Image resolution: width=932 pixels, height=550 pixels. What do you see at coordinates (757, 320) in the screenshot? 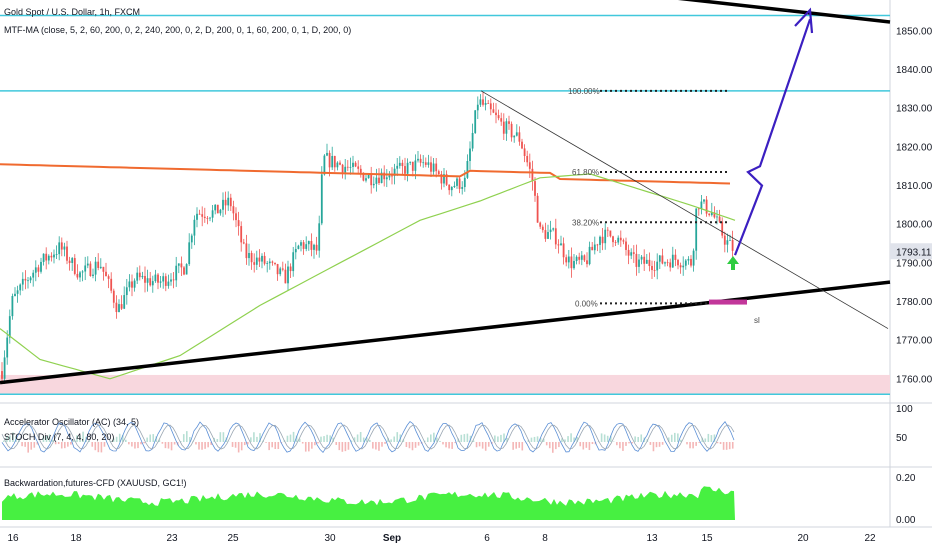
I see `stop-loss-label: sl` at bounding box center [757, 320].